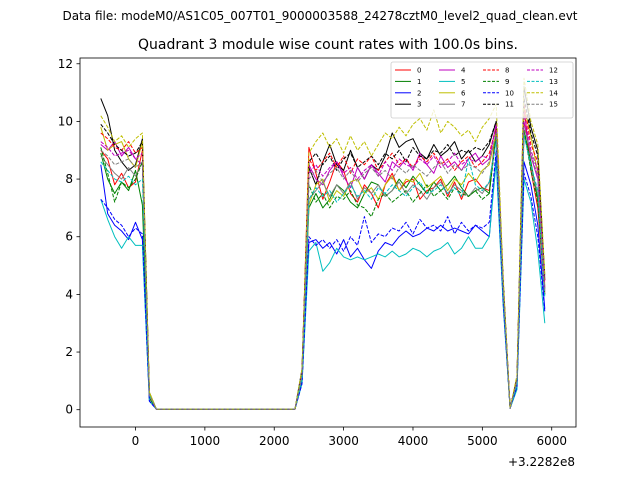  Describe the element at coordinates (509, 105) in the screenshot. I see `legend-label-11: 11` at that location.